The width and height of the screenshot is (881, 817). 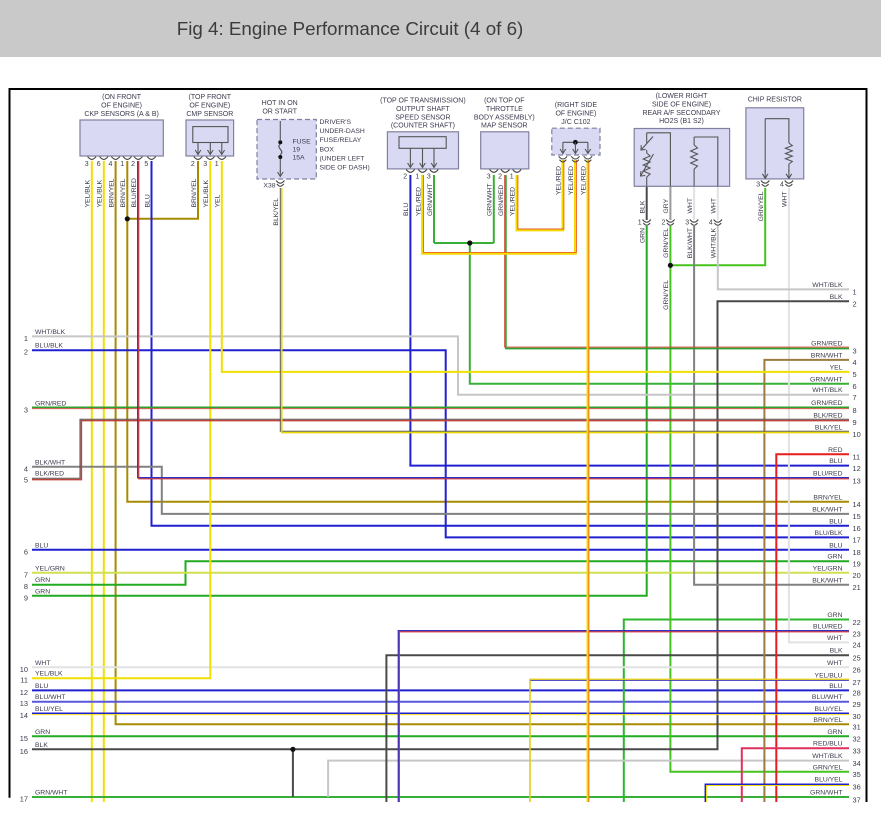 What do you see at coordinates (857, 587) in the screenshot?
I see `svg-text: 21` at bounding box center [857, 587].